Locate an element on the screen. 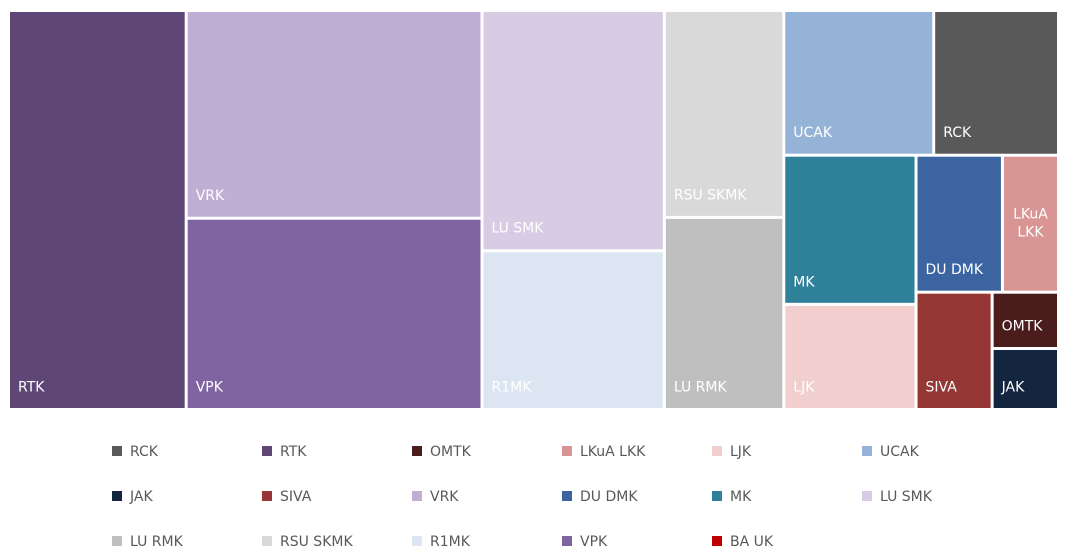 The height and width of the screenshot is (556, 1066). legend-label: UCAK is located at coordinates (900, 452).